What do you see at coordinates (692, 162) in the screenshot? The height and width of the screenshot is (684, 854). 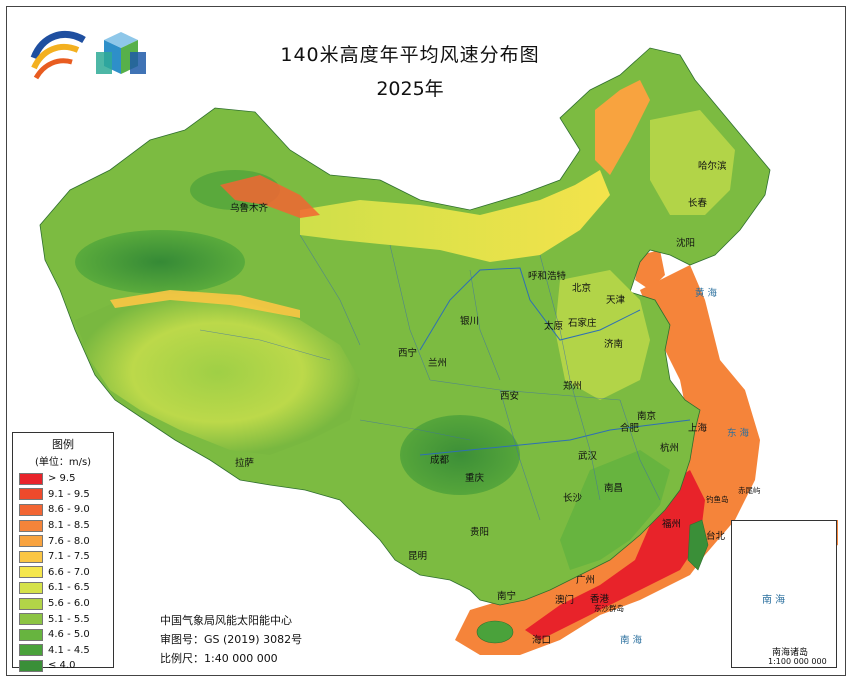 I see `northeast-plain` at bounding box center [692, 162].